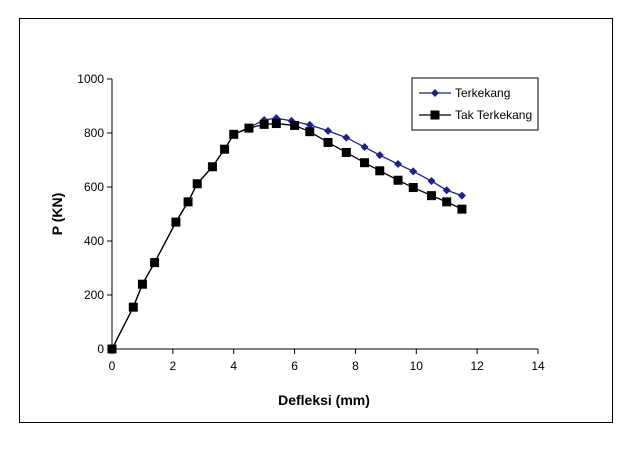 The width and height of the screenshot is (634, 450). Describe the element at coordinates (417, 366) in the screenshot. I see `x-tick-label: 10` at that location.